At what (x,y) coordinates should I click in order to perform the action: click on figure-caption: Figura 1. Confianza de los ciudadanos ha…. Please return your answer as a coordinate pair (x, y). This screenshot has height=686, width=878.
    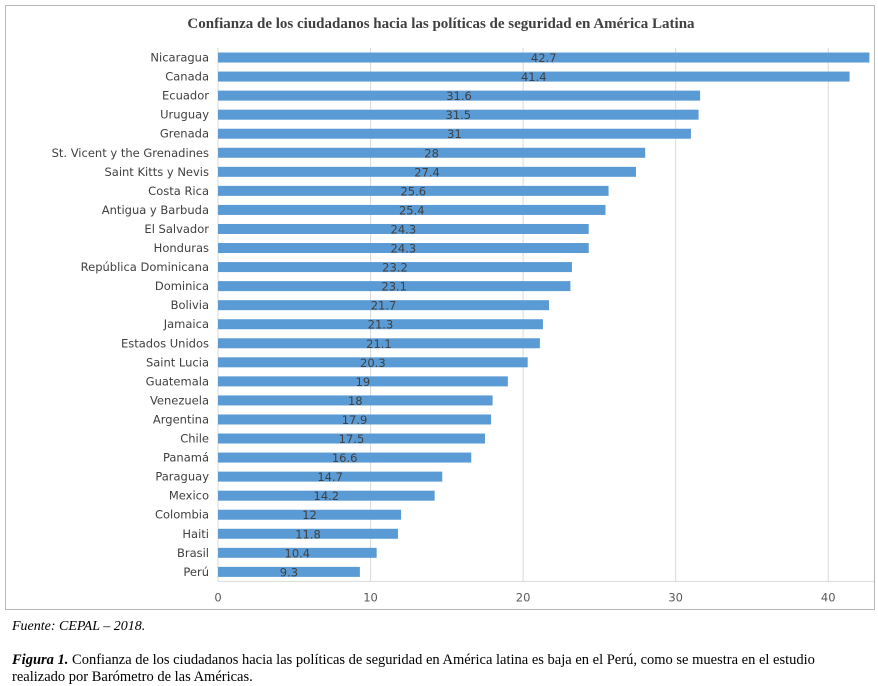
    Looking at the image, I should click on (437, 669).